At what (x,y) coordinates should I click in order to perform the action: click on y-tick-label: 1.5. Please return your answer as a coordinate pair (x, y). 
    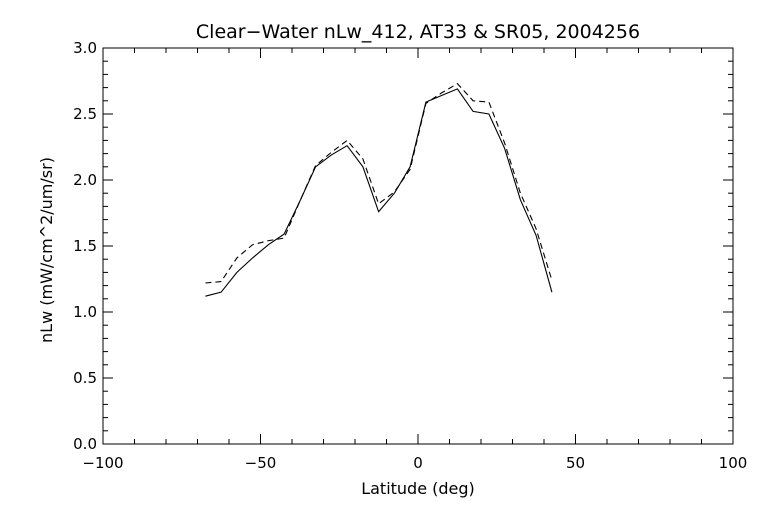
    Looking at the image, I should click on (85, 246).